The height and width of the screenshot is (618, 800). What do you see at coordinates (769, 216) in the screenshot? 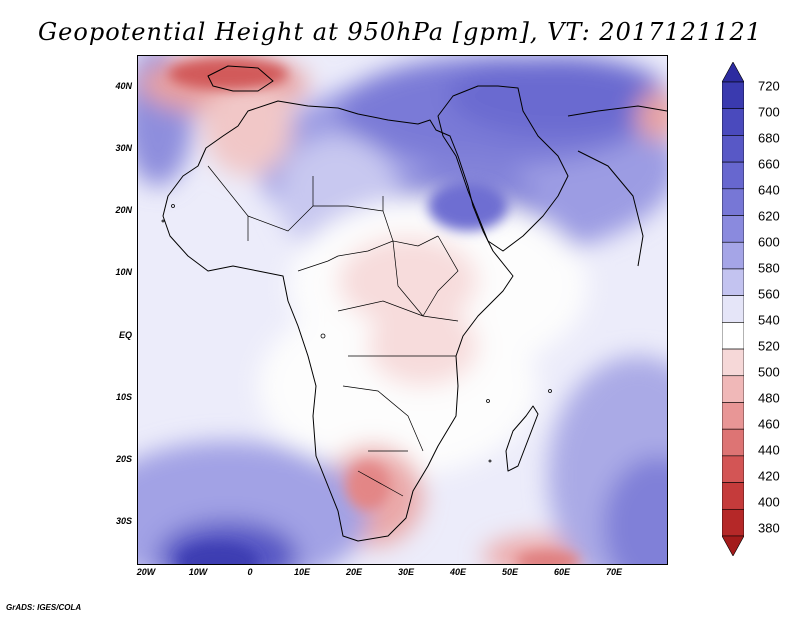
I see `colorbar-label: 620` at bounding box center [769, 216].